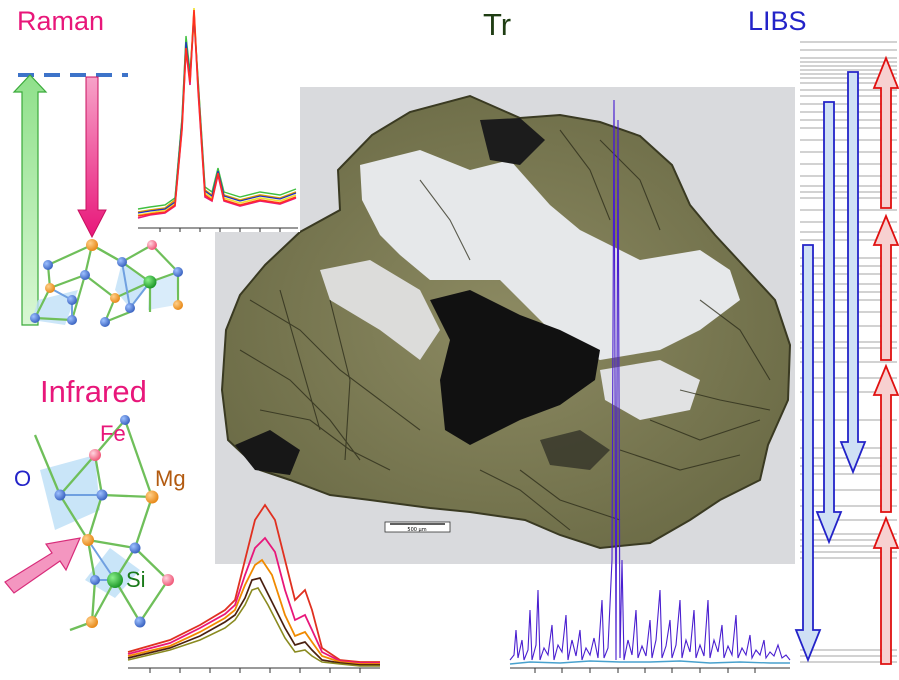 This screenshot has width=899, height=680. What do you see at coordinates (42, 565) in the screenshot?
I see `infrared-arrow` at bounding box center [42, 565].